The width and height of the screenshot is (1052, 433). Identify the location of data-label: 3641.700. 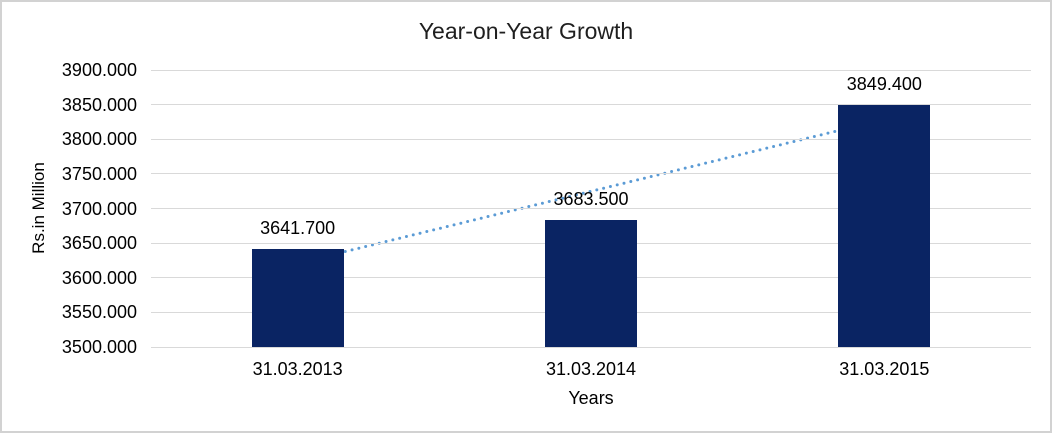
(298, 227).